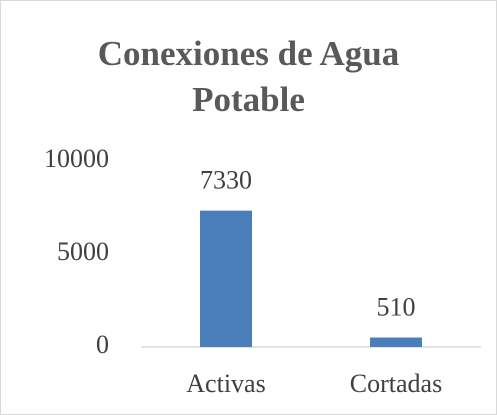  Describe the element at coordinates (248, 76) in the screenshot. I see `chart-title: Conexiones de Agua Potable` at that location.